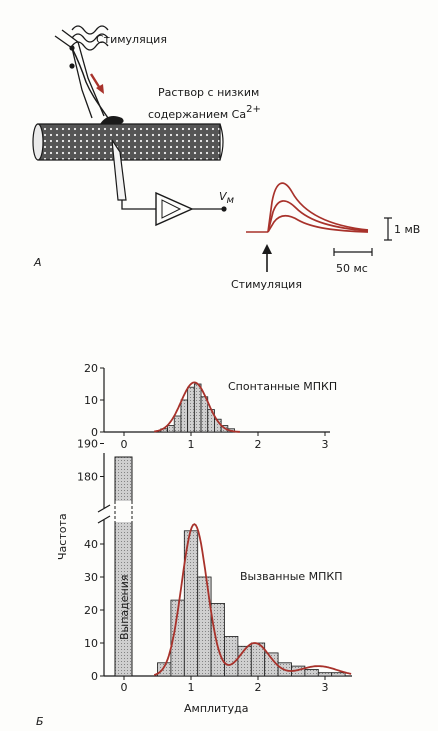  I want to click on y-axis-label: Частота, so click(62, 536).